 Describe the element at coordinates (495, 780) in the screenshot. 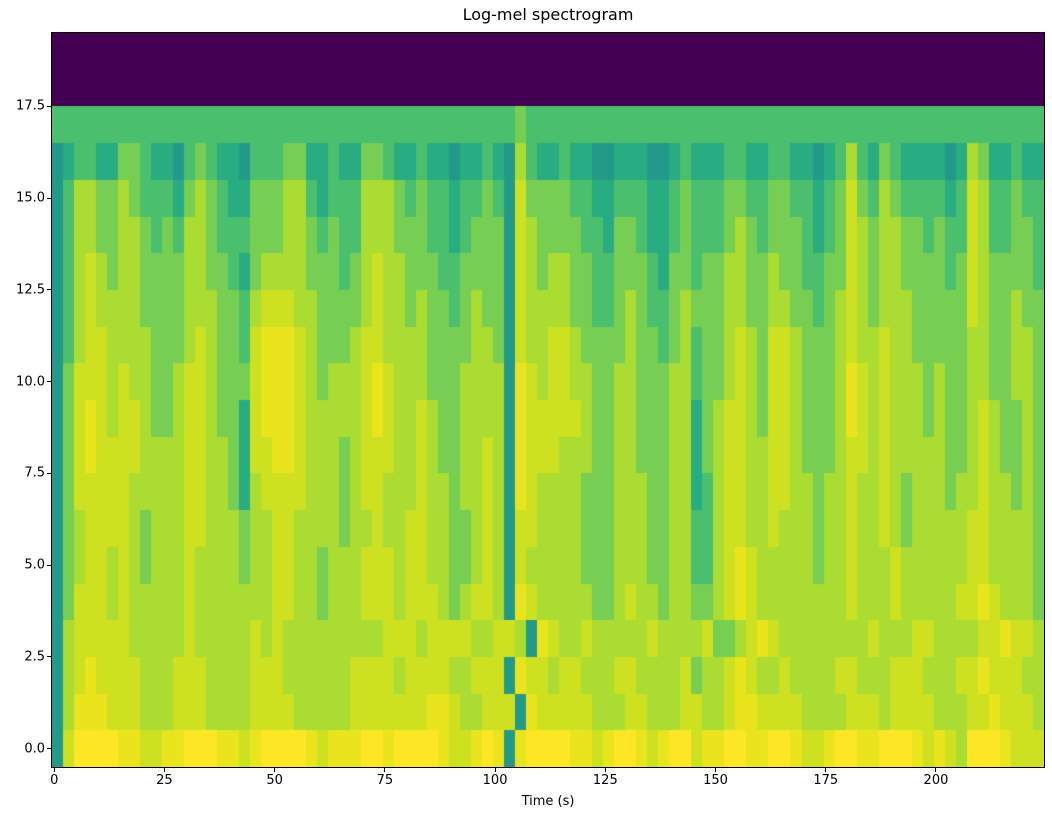

I see `x-tick-label: 100` at that location.